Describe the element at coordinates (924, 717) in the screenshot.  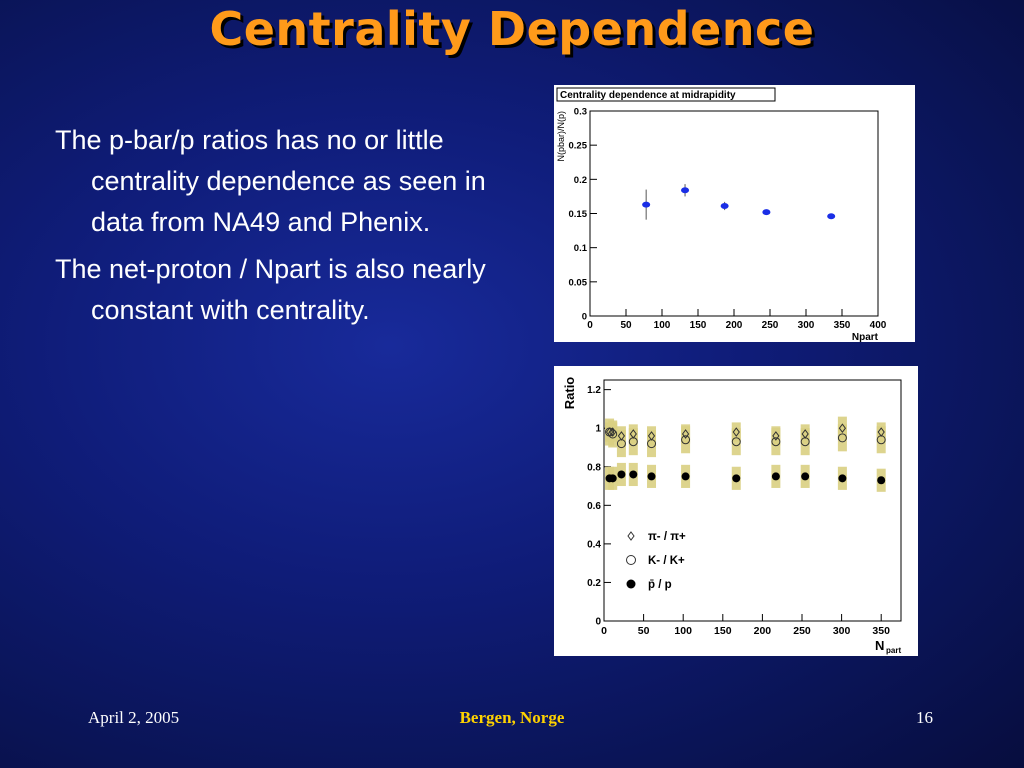
I see `footer-page-number: 16` at that location.